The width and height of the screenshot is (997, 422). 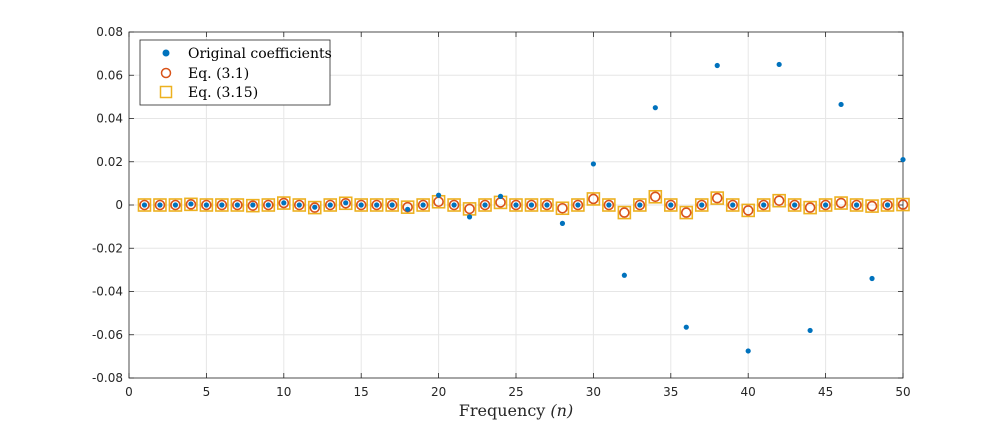 What do you see at coordinates (109, 32) in the screenshot?
I see `y-tick-label: 0.08` at bounding box center [109, 32].